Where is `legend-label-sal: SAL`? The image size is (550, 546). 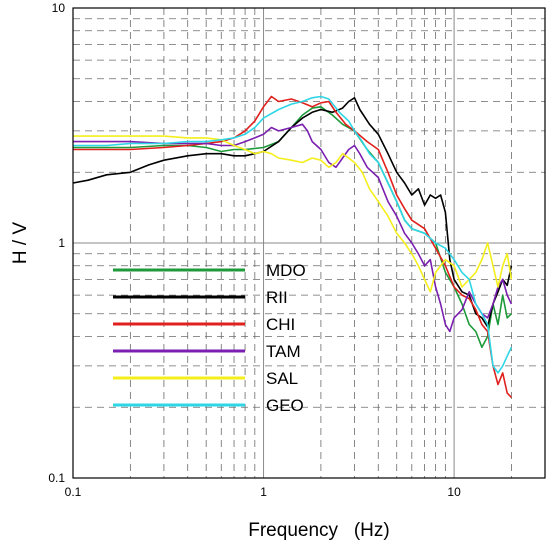
legend-label-sal: SAL is located at coordinates (282, 378).